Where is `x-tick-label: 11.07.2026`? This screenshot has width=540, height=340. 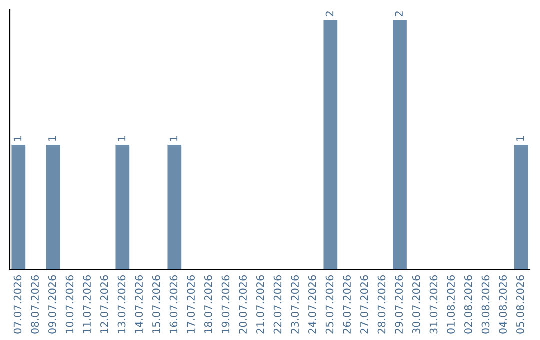 x-tick-label: 11.07.2026 is located at coordinates (87, 305).